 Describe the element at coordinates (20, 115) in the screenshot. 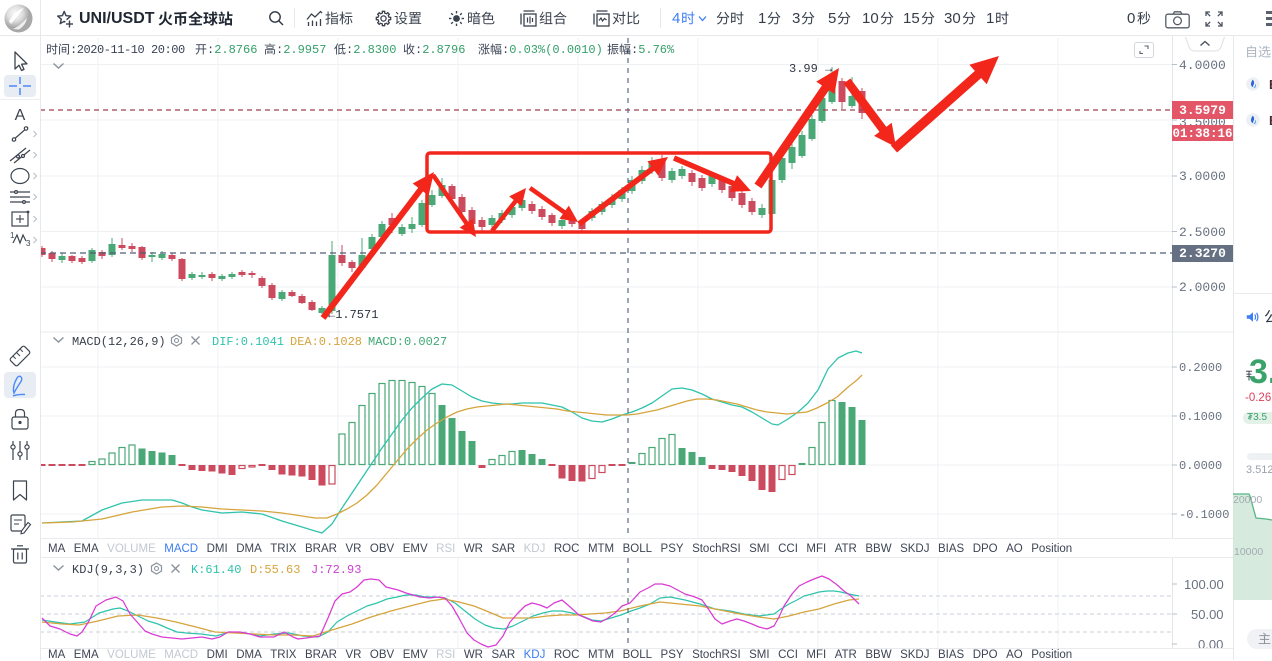

I see `svg-text: A` at that location.